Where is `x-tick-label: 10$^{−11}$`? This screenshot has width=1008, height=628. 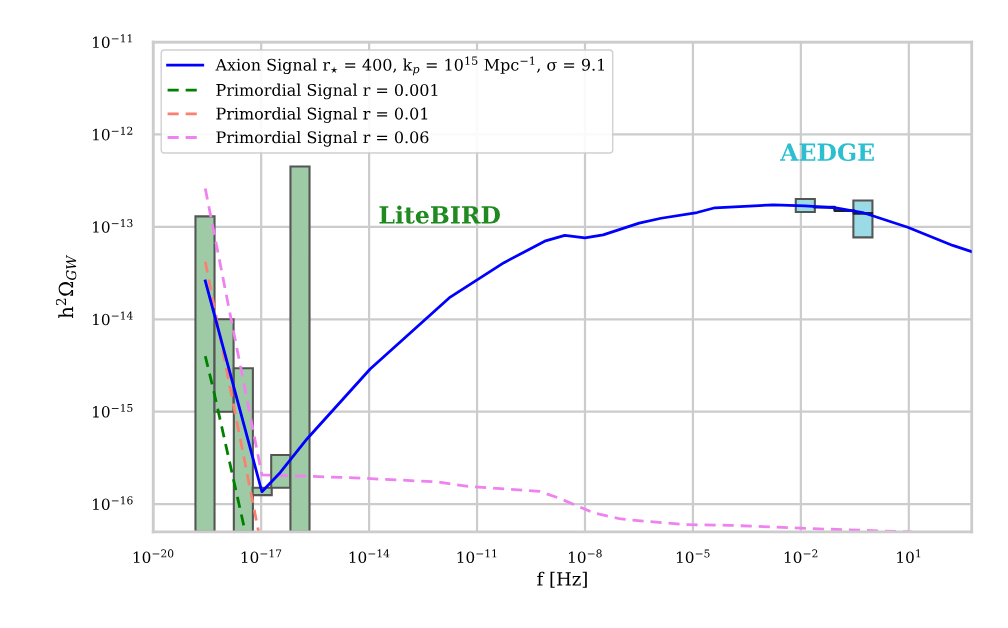
x-tick-label: 10$^{−11}$ is located at coordinates (477, 556).